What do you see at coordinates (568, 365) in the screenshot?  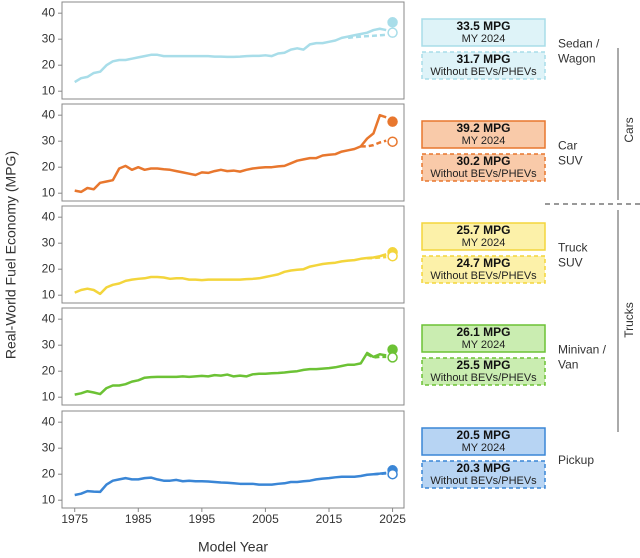 I see `category-label: Van` at bounding box center [568, 365].